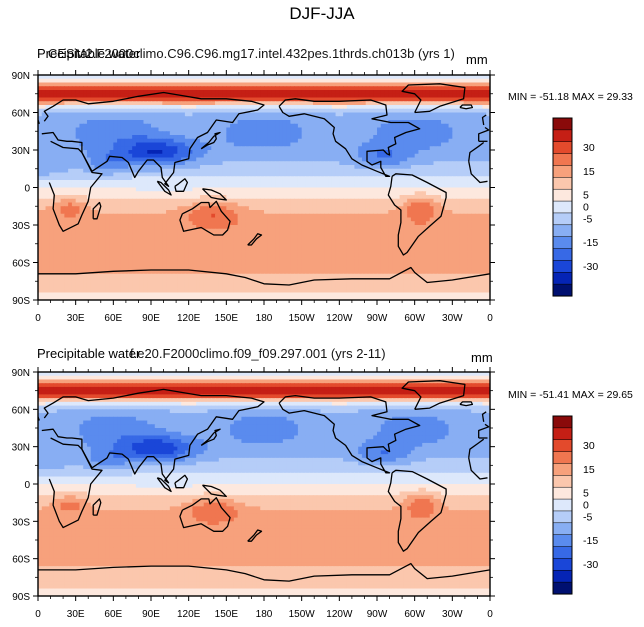 The image size is (644, 627). What do you see at coordinates (570, 395) in the screenshot?
I see `panel-2-min-max: MIN = -51.41 MAX = 29.65` at bounding box center [570, 395].